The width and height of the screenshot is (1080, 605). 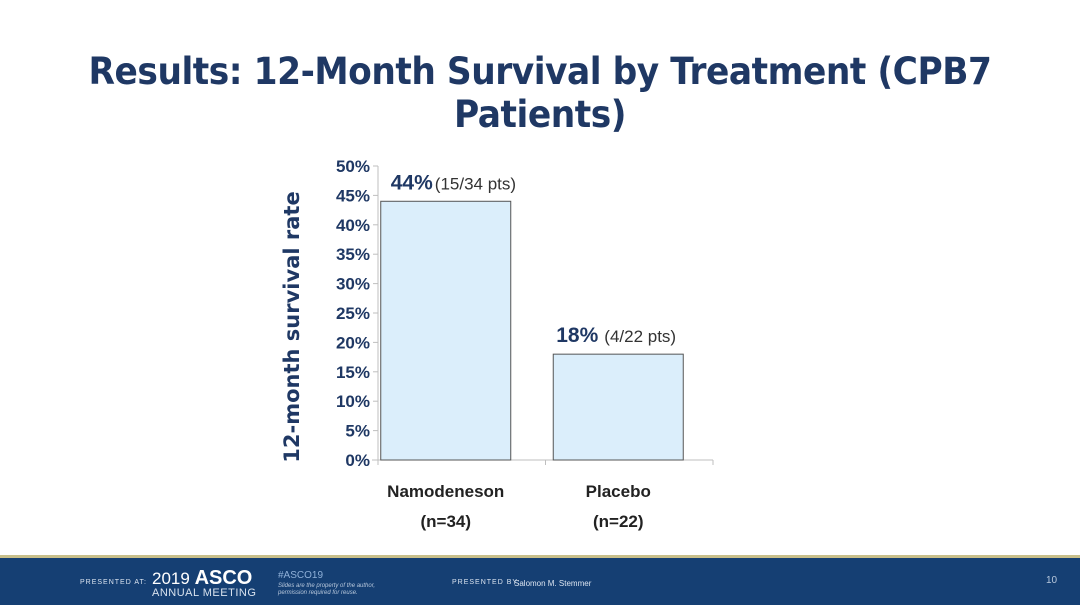 I want to click on x-category-sublabel: (n=34), so click(x=445, y=521).